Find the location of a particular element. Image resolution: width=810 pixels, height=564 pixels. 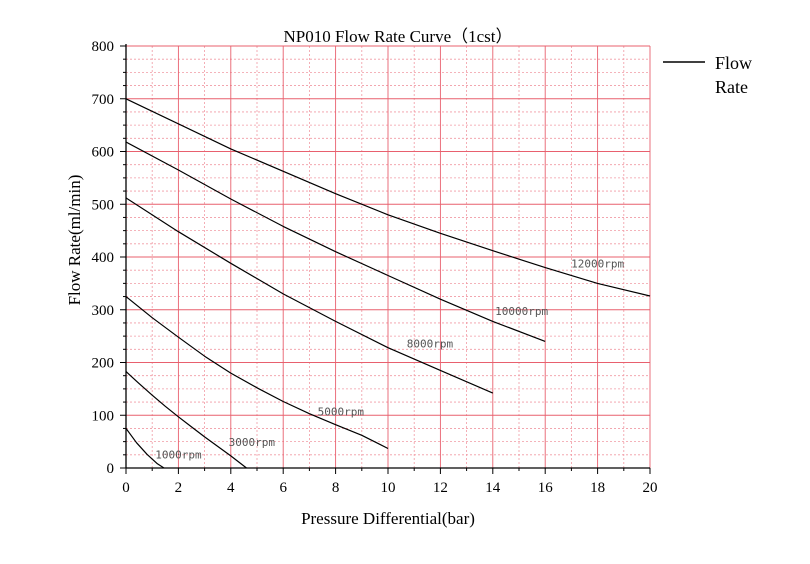

annotation-5000rpm: 5000rpm is located at coordinates (341, 411).